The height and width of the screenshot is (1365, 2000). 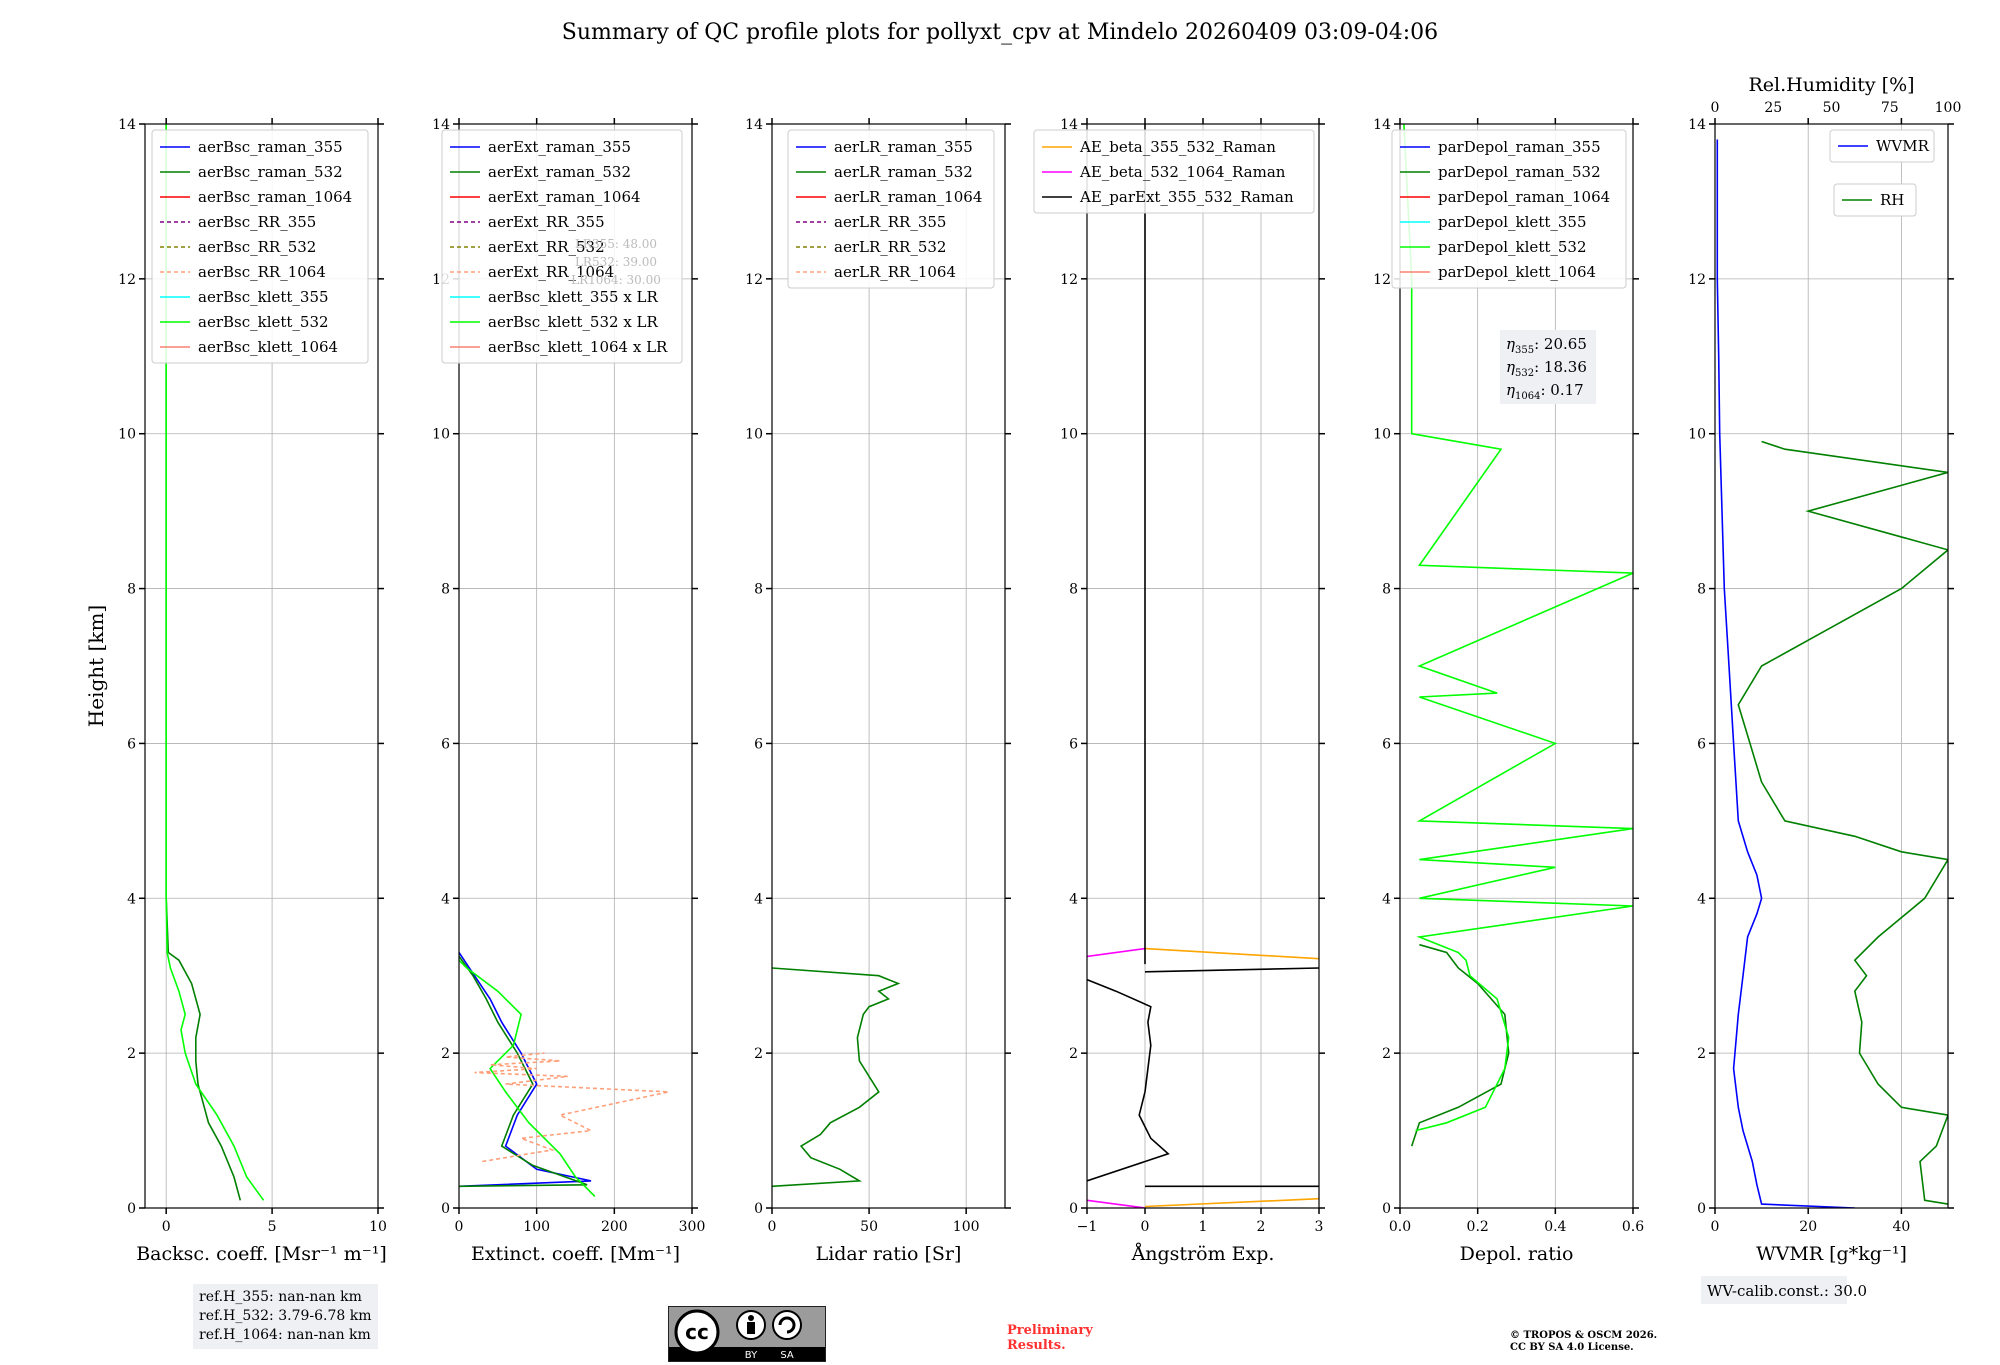 I want to click on legend-label: aerBsc_klett_355 x LR, so click(x=573, y=297).